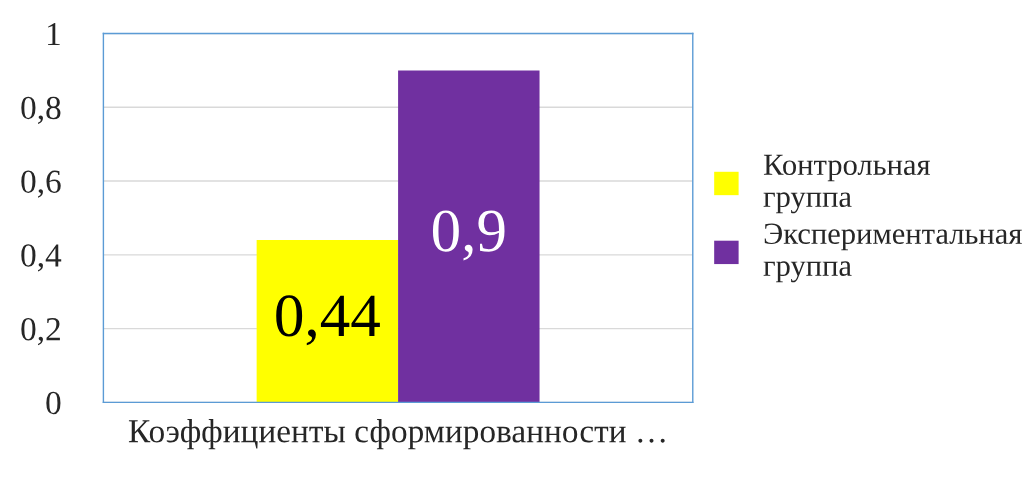 The width and height of the screenshot is (1034, 479). I want to click on y-tick-label: 0,8, so click(41, 110).